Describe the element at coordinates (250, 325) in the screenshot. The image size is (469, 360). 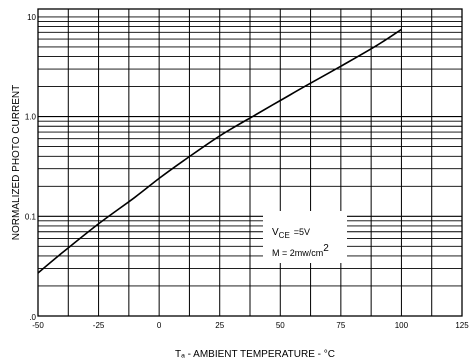
I see `x-tick-labels: -50 -25 0 25 50 75 100 125` at that location.